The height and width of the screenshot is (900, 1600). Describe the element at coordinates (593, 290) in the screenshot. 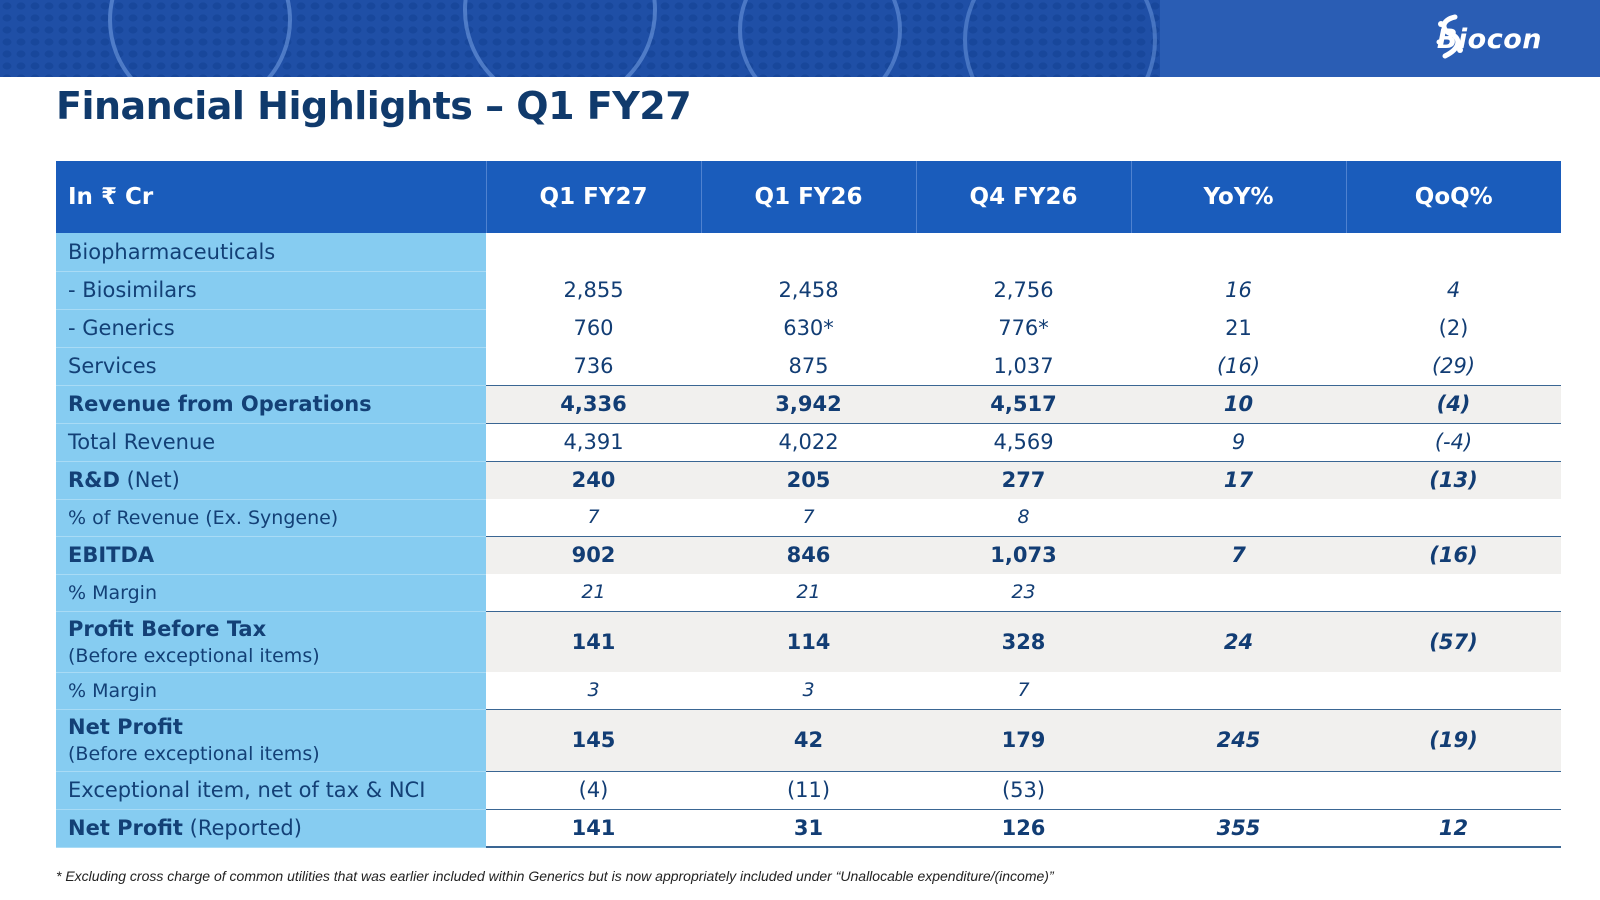

I see `cell-value: 2,855` at that location.